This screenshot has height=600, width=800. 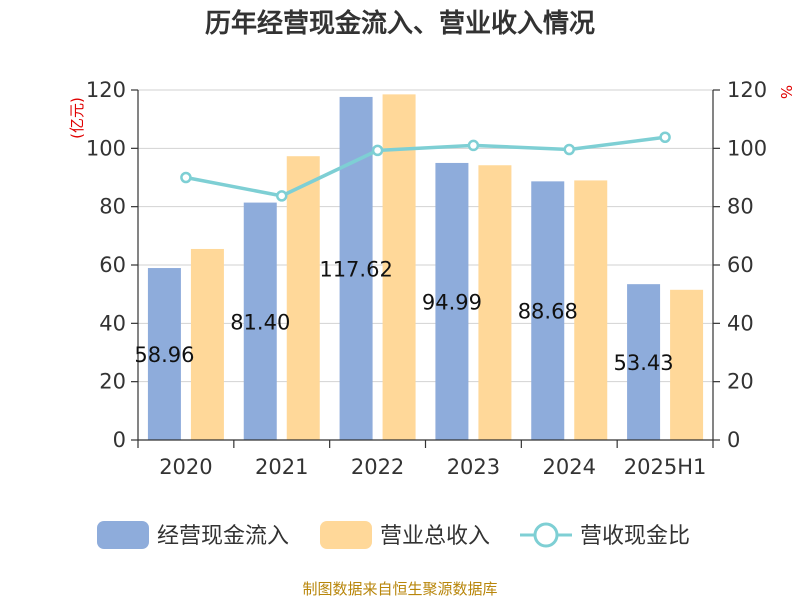 I want to click on bar-2022-s1, so click(x=399, y=267).